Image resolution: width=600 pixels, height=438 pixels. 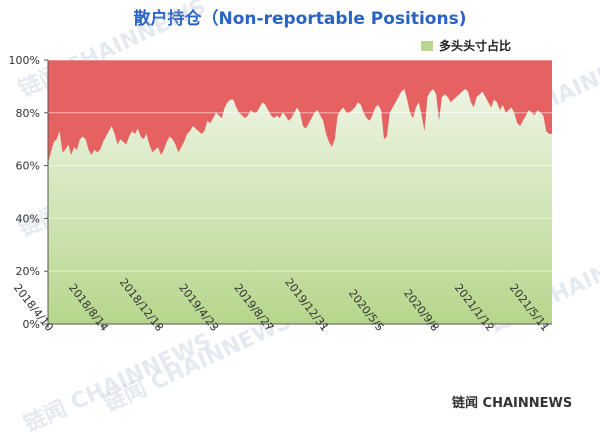 I want to click on legend-swatch, so click(x=427, y=45).